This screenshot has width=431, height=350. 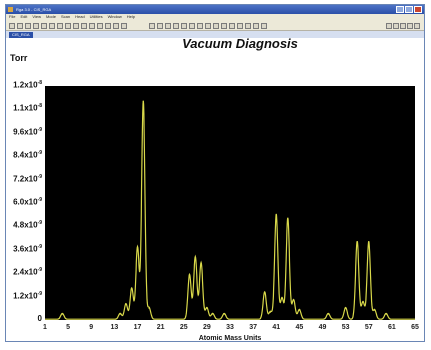 I want to click on menu-mode: Mode, so click(x=50, y=16).